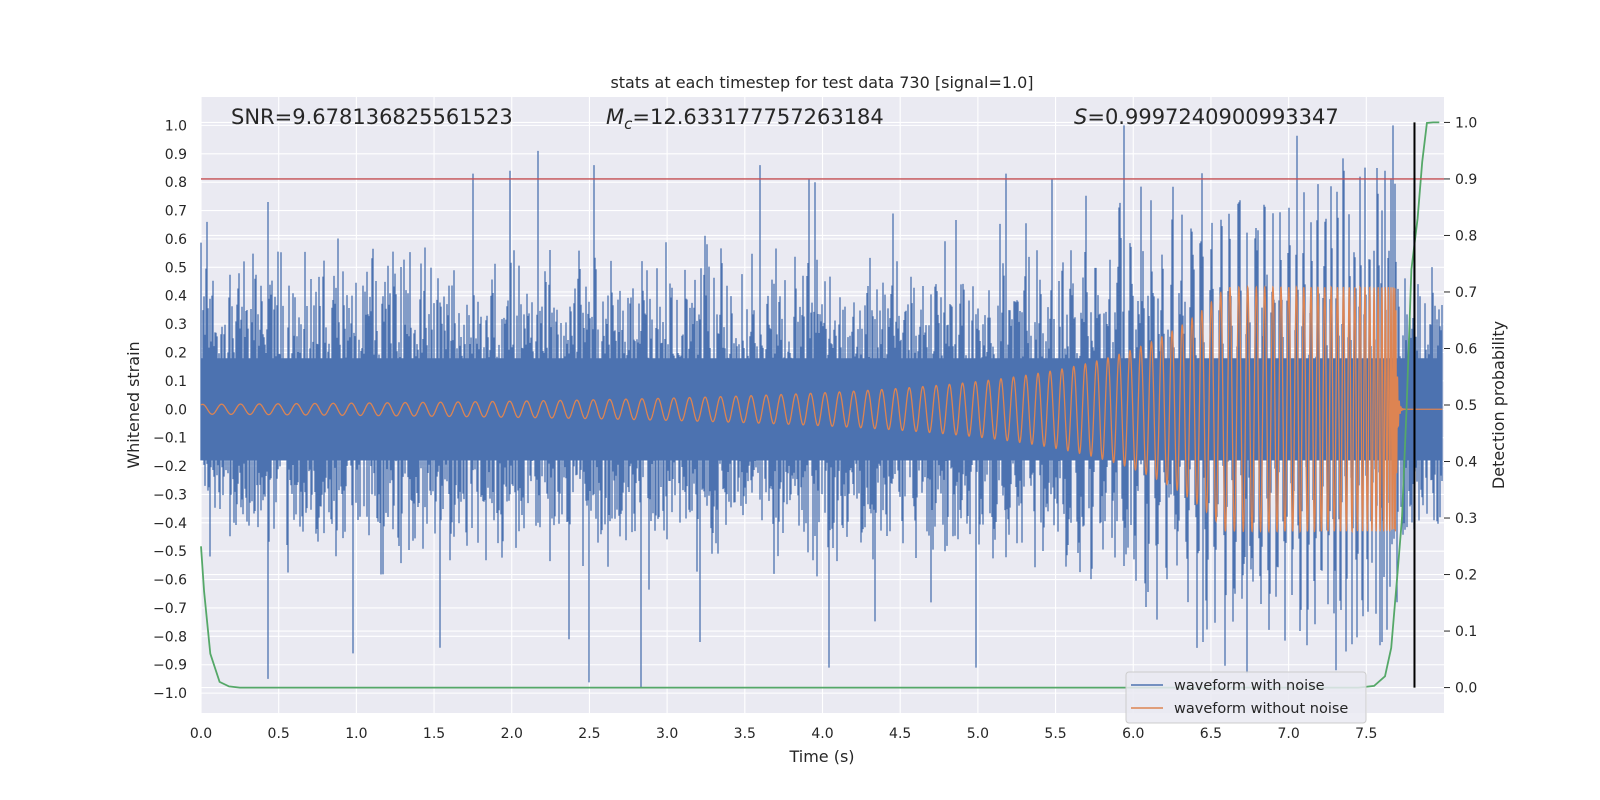 The height and width of the screenshot is (800, 1600). Describe the element at coordinates (628, 124) in the screenshot. I see `chirp-mass-subscript: c` at that location.